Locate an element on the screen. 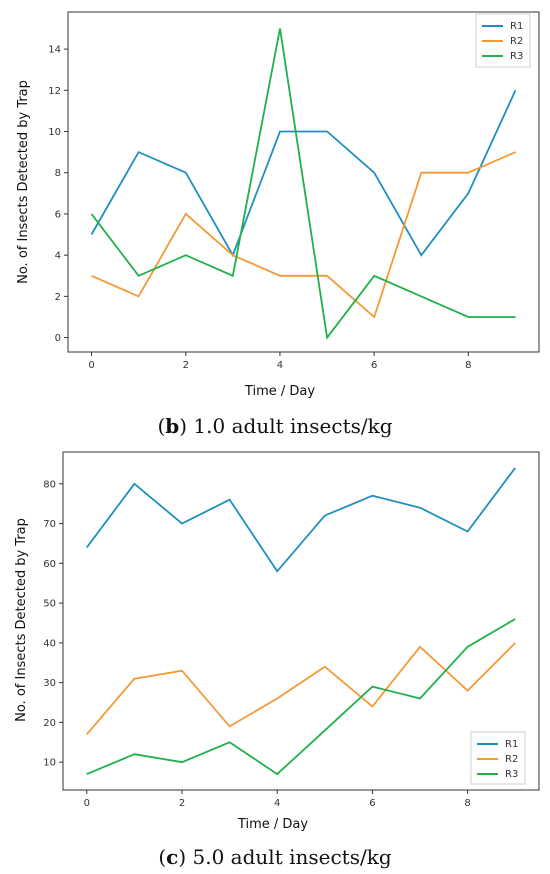  x-tick-label-b-6: 6 is located at coordinates (374, 365).